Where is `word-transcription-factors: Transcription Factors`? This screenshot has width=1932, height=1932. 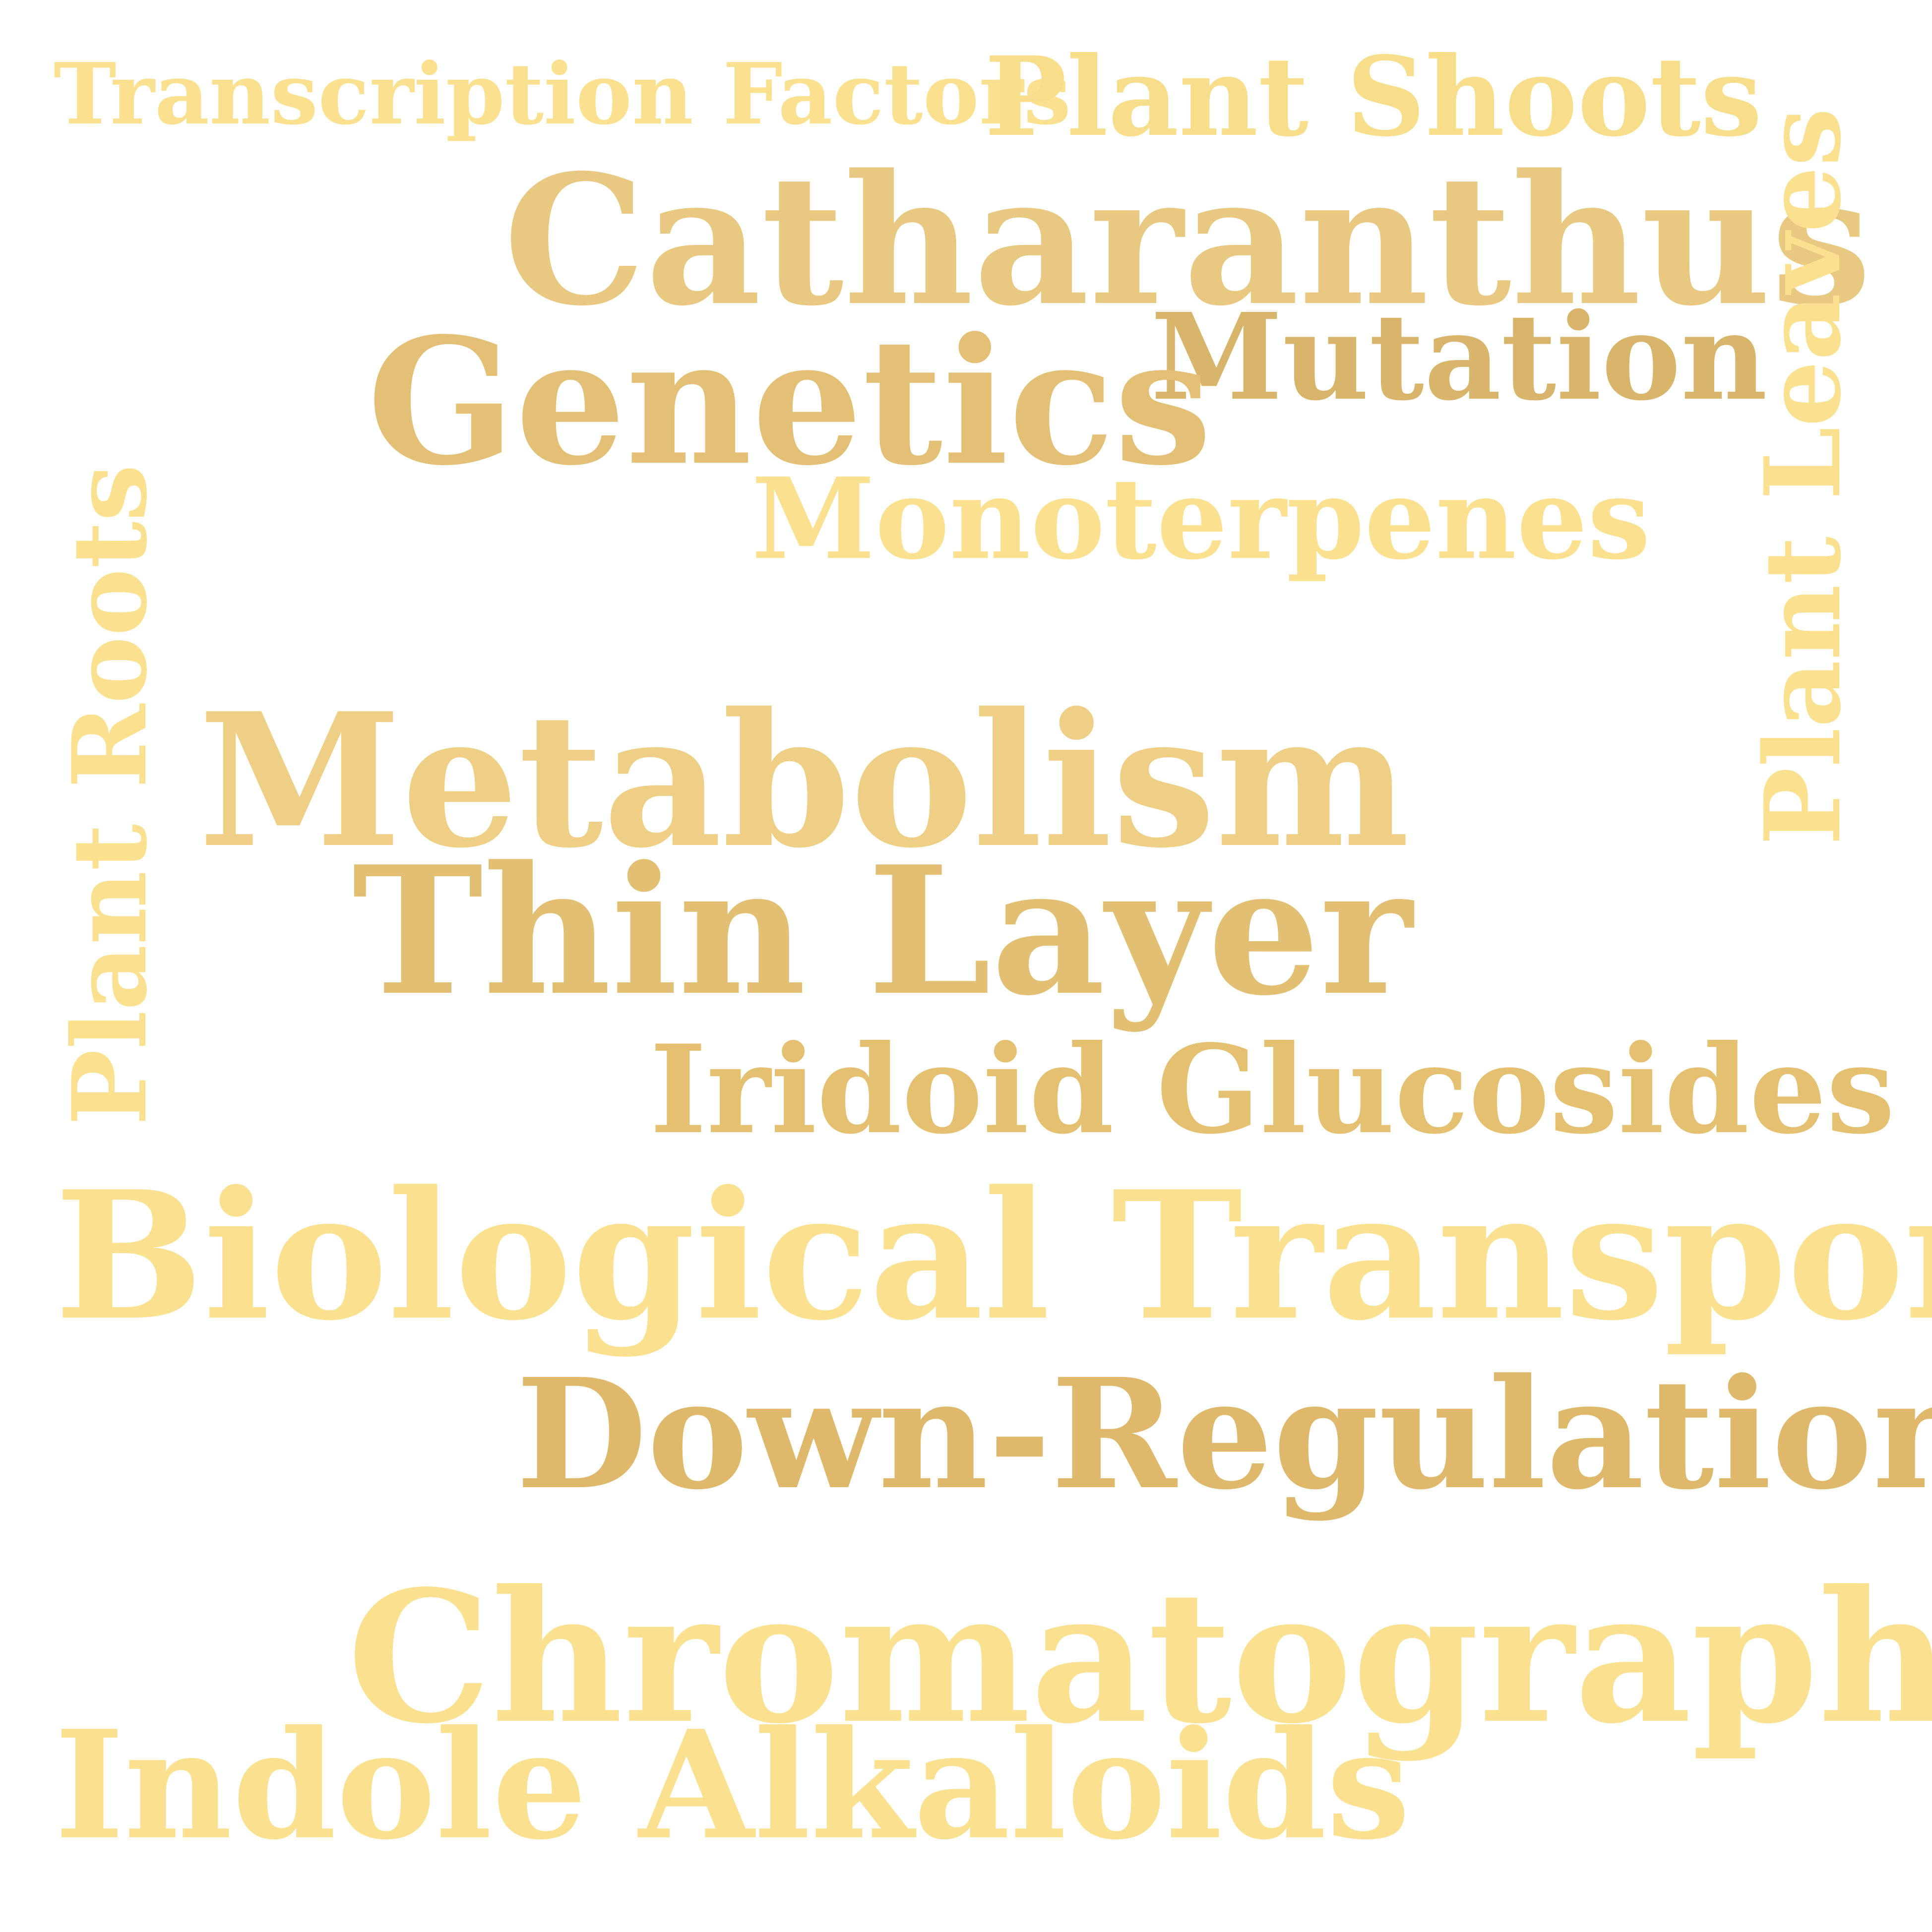
word-transcription-factors: Transcription Factors is located at coordinates (562, 94).